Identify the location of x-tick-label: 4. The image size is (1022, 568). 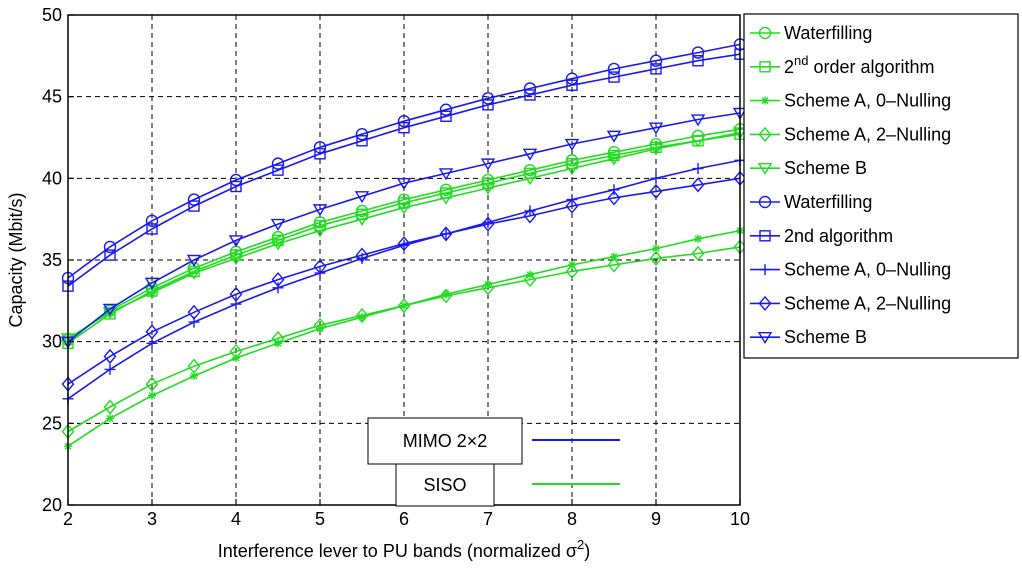
(236, 519).